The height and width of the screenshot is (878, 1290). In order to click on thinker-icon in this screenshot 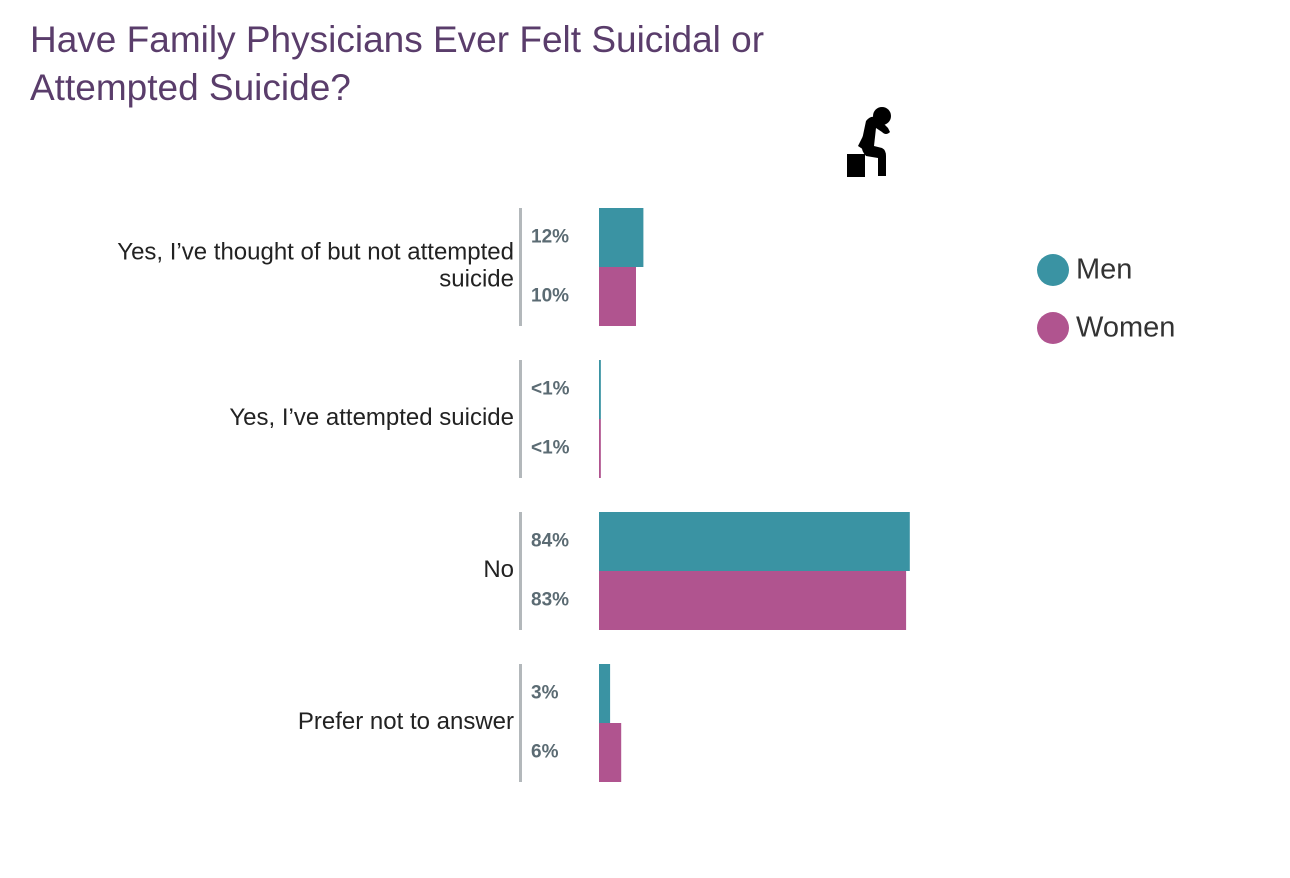, I will do `click(869, 142)`.